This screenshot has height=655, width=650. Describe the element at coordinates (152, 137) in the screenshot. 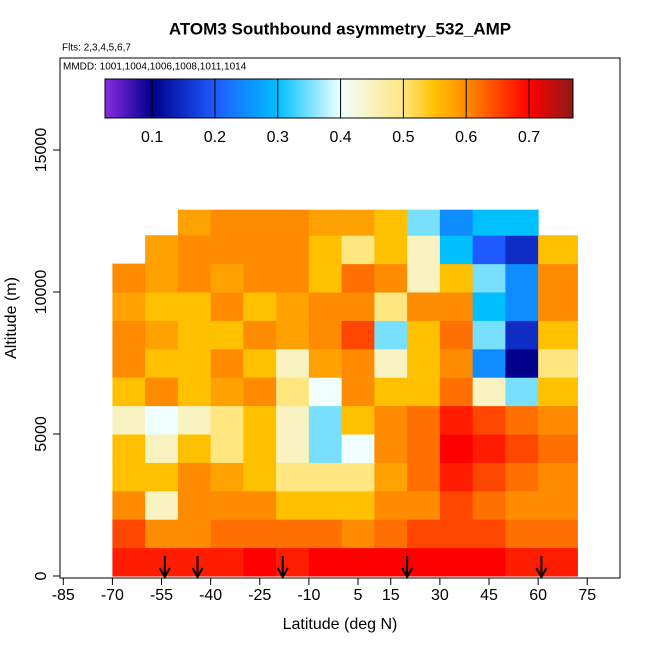

I see `colorbar-tick-label: 0.1` at that location.